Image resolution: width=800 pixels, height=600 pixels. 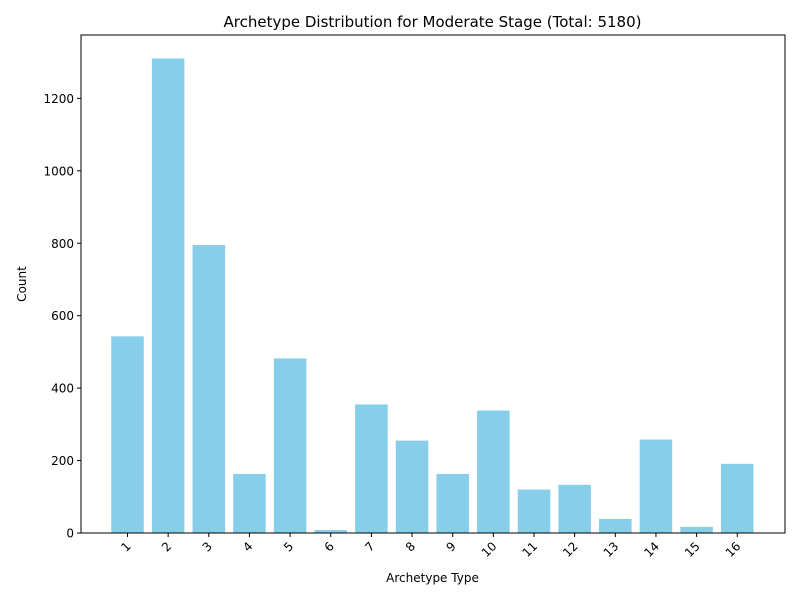 What do you see at coordinates (451, 546) in the screenshot?
I see `x-tick-label: 9` at bounding box center [451, 546].